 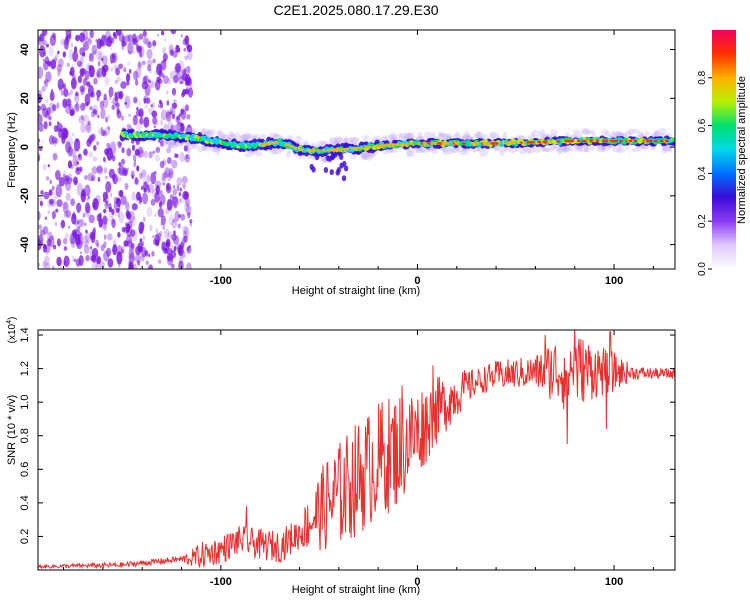 I want to click on spectrogram-xtick-label: -100, so click(x=221, y=281).